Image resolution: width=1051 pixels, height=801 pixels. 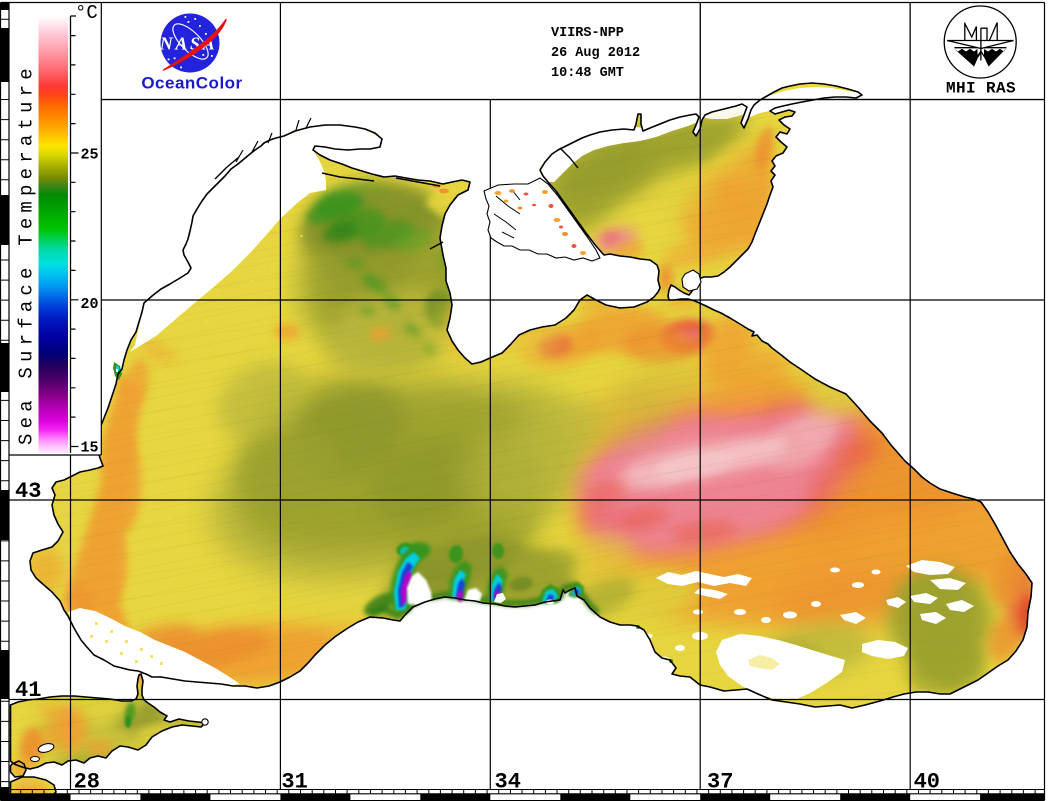 What do you see at coordinates (587, 73) in the screenshot?
I see `svg-text: 10:48 GMT` at bounding box center [587, 73].